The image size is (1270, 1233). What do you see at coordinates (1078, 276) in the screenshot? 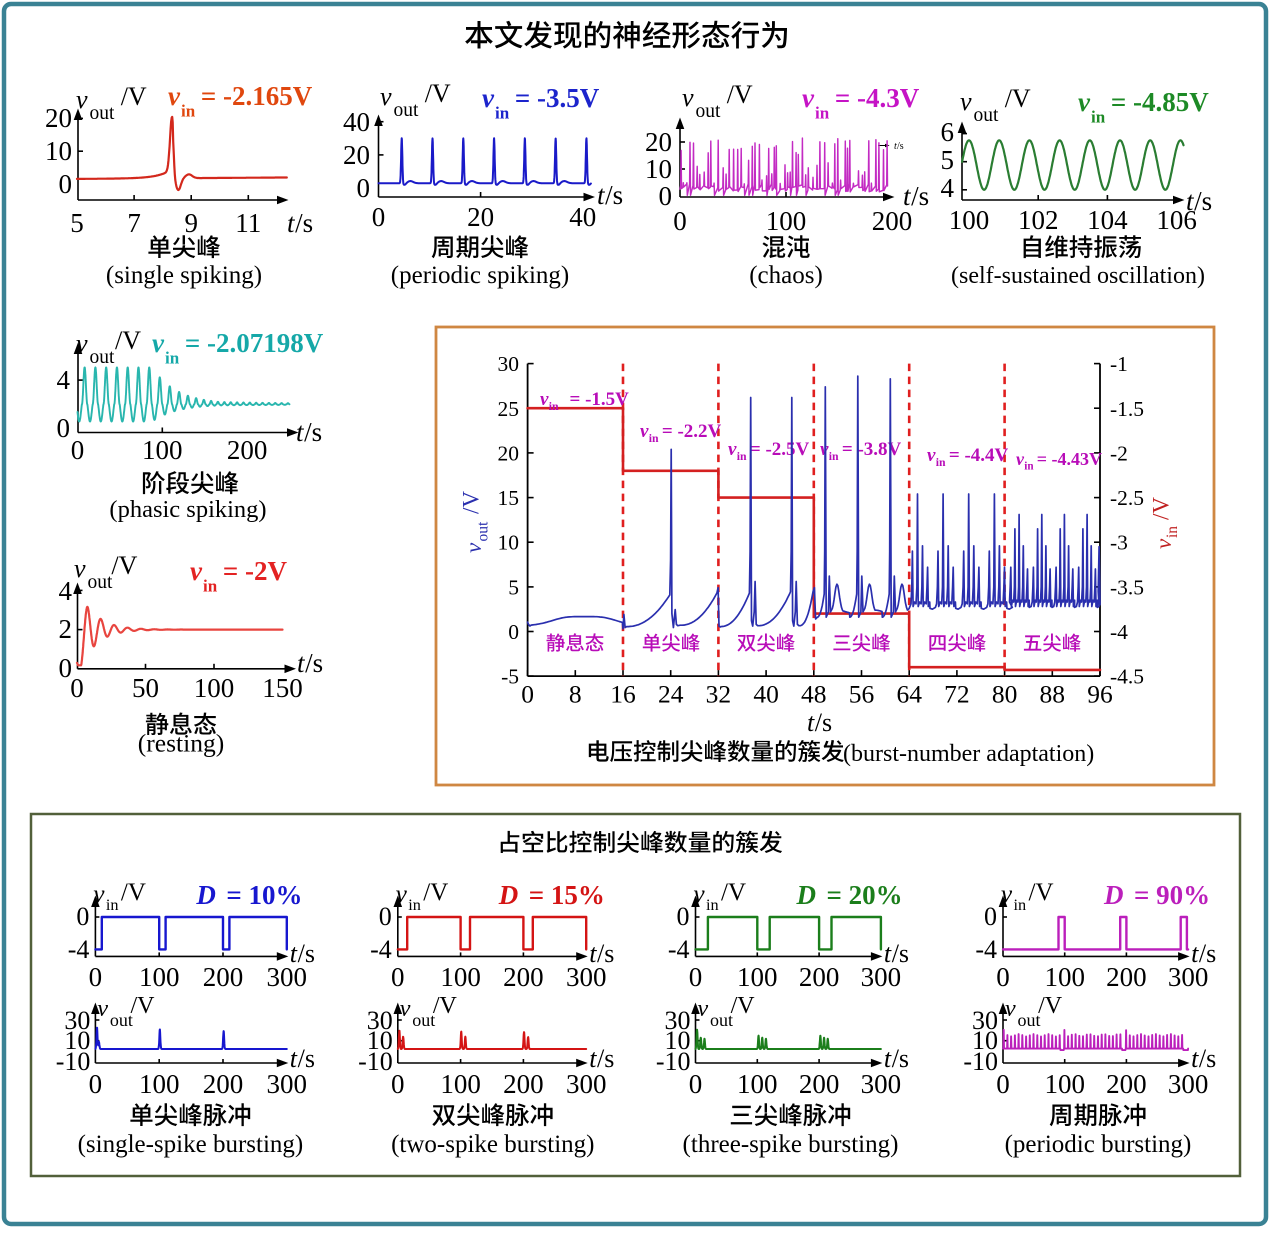
I see `svg-text: (self-sustained oscillation)` at bounding box center [1078, 276].